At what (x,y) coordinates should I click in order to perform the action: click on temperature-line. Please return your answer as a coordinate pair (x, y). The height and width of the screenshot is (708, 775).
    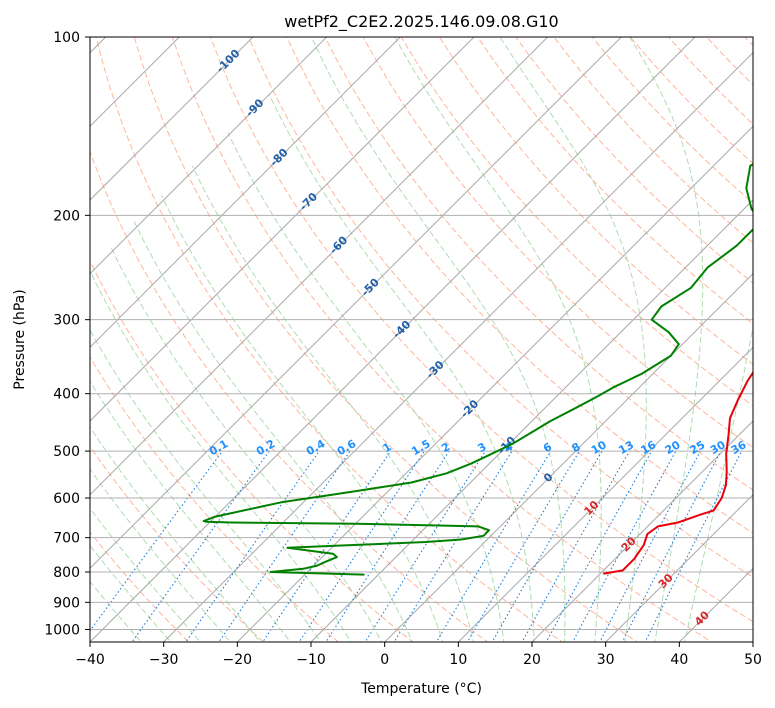
    Looking at the image, I should click on (678, 472).